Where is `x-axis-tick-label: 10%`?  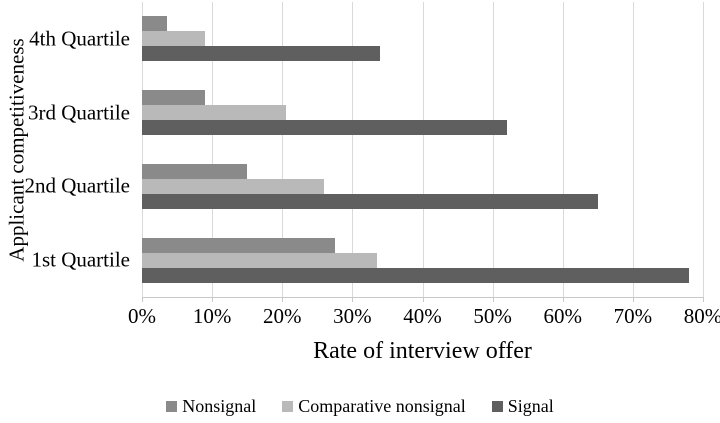 x-axis-tick-label: 10% is located at coordinates (212, 316).